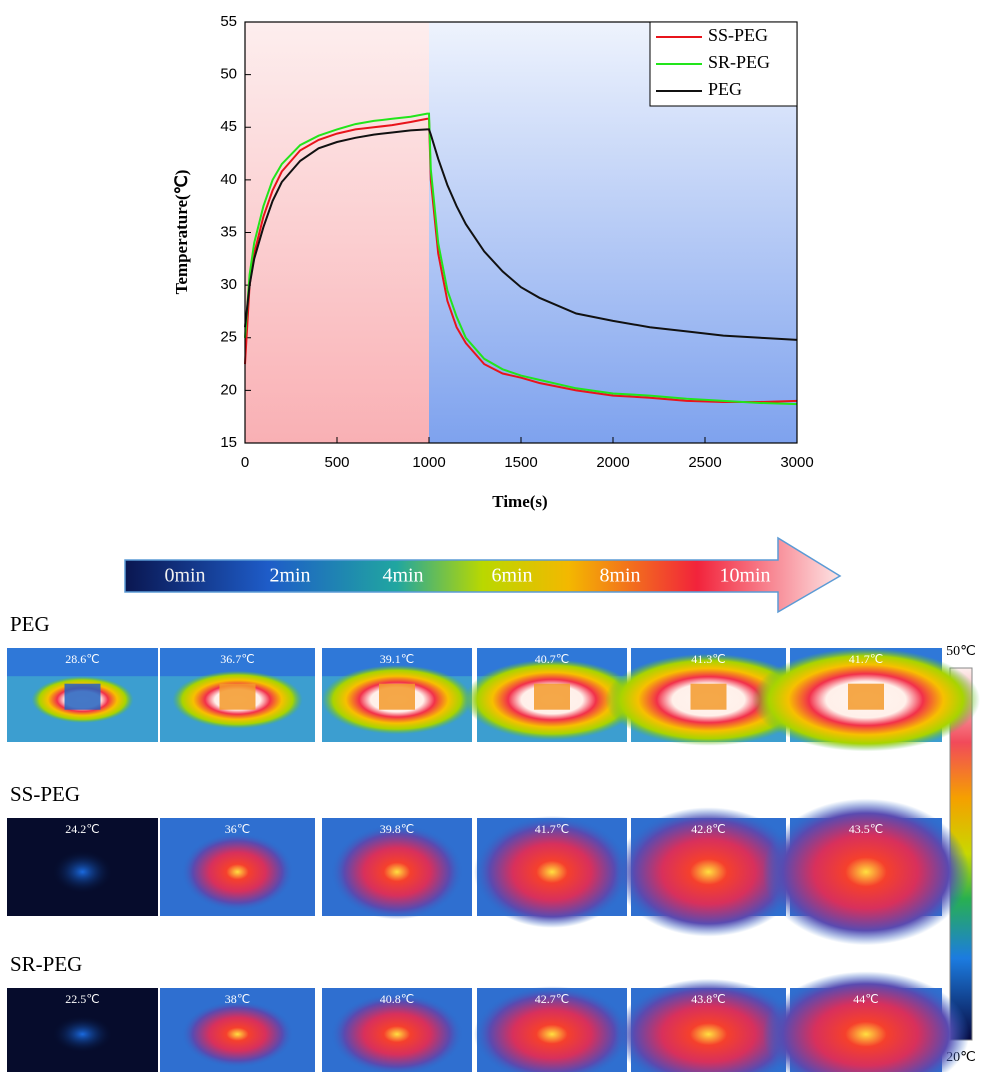 The image size is (989, 1072). What do you see at coordinates (337, 232) in the screenshot?
I see `heating-region` at bounding box center [337, 232].